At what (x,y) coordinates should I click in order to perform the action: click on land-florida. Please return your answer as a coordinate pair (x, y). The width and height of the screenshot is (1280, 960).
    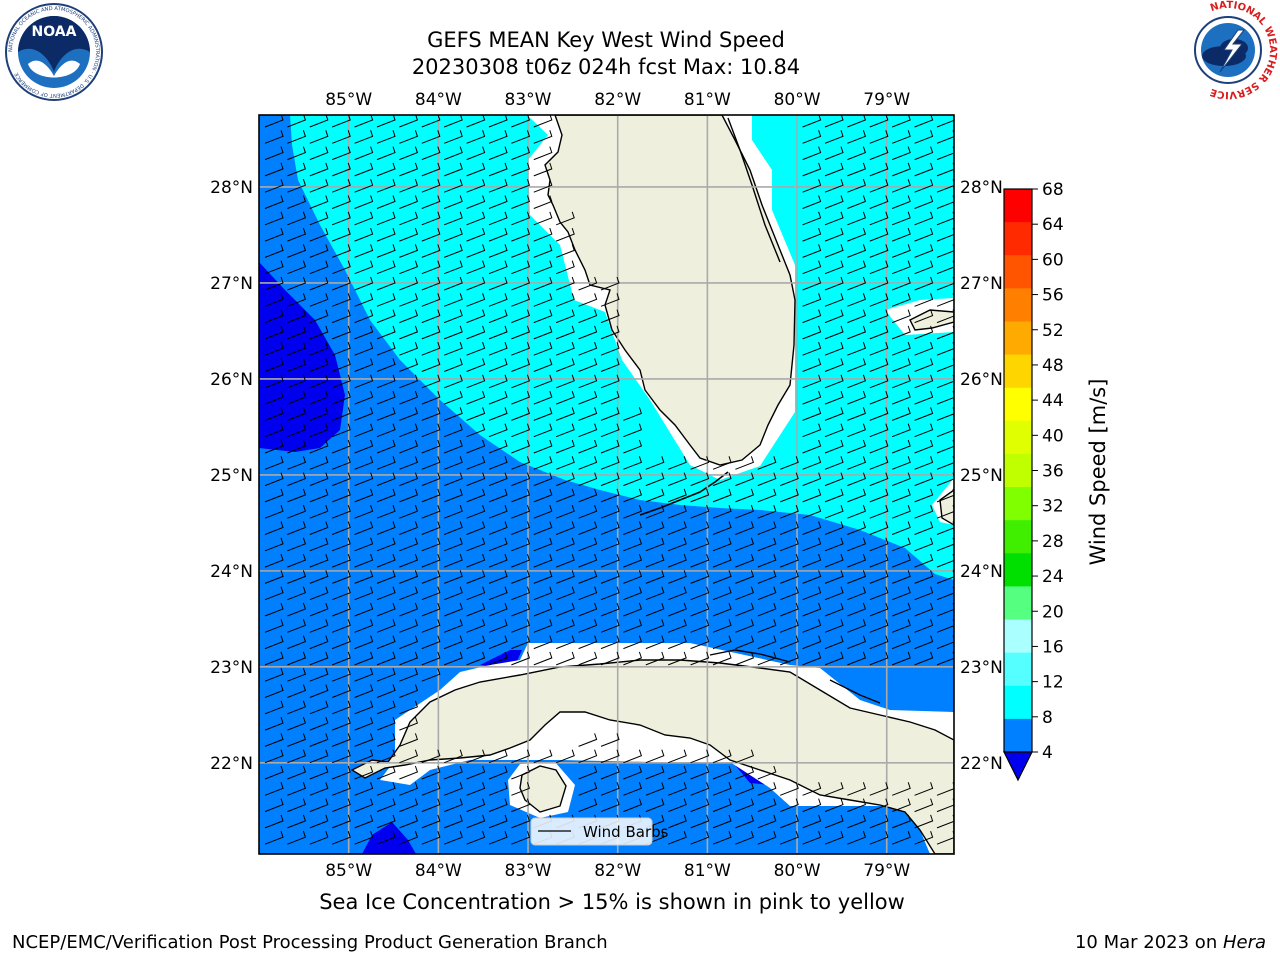
    Looking at the image, I should click on (670, 290).